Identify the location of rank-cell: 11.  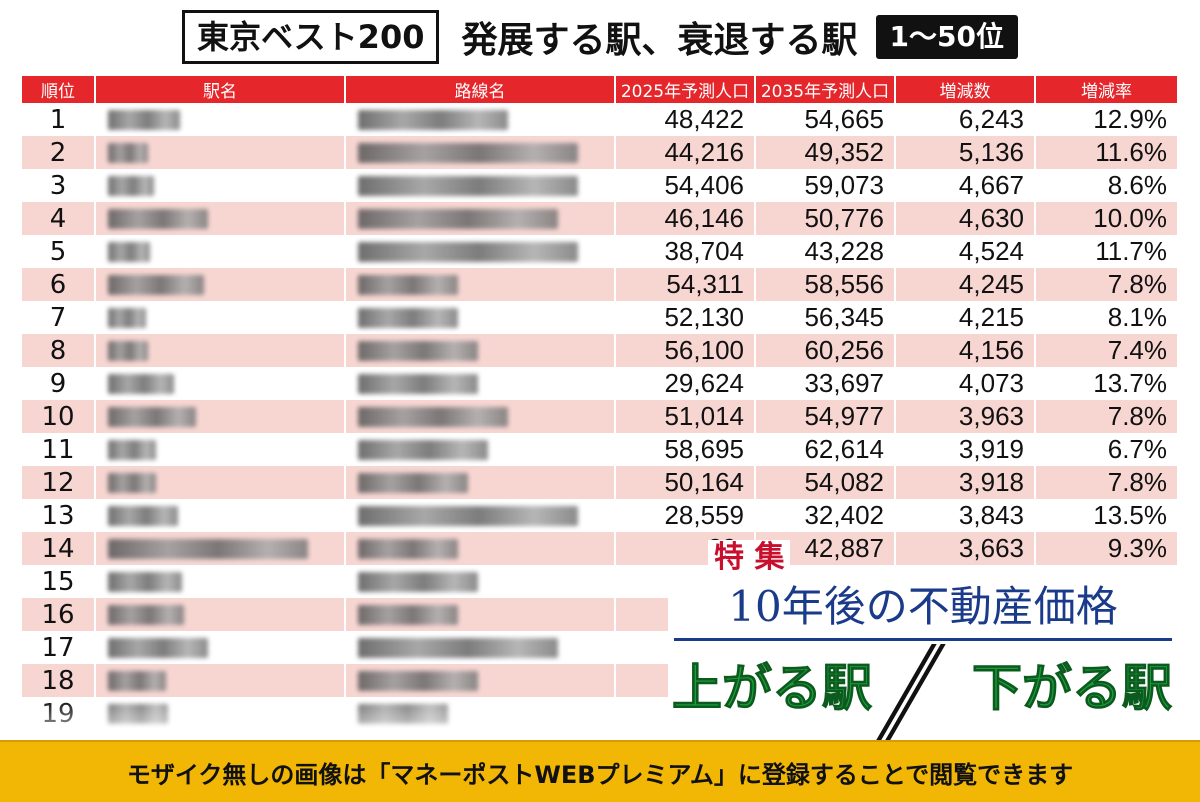
(59, 449).